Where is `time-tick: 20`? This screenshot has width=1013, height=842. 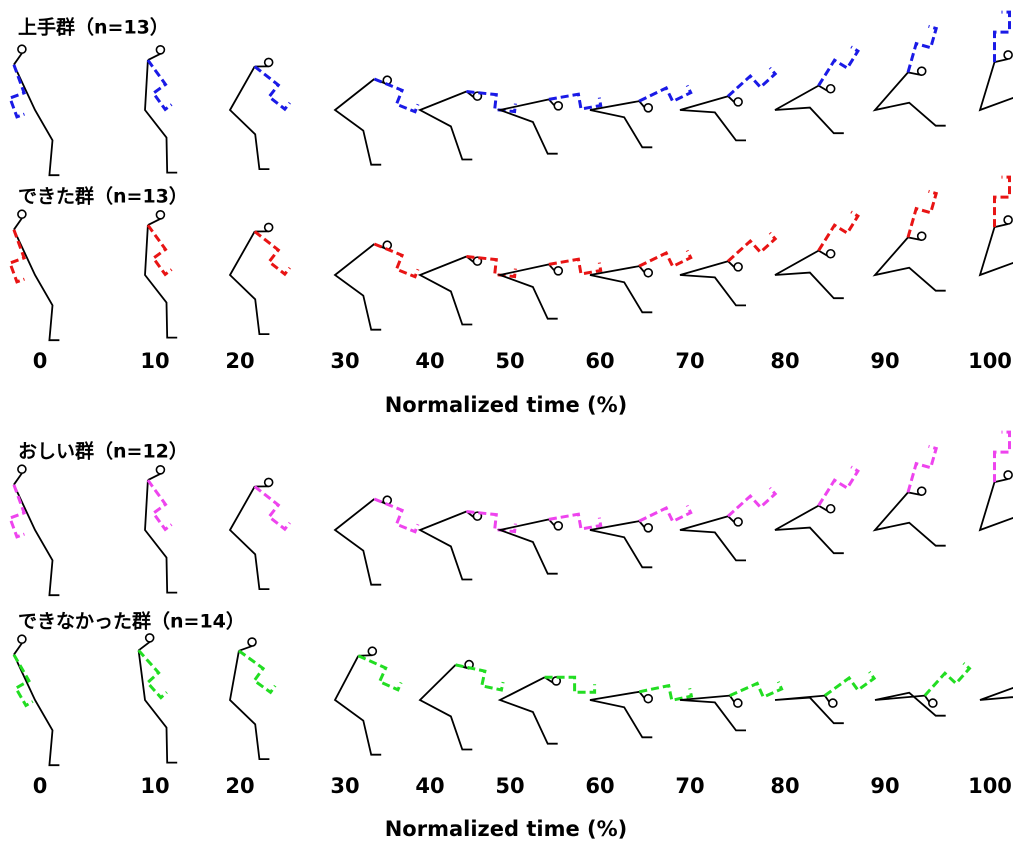
time-tick: 20 is located at coordinates (239, 786).